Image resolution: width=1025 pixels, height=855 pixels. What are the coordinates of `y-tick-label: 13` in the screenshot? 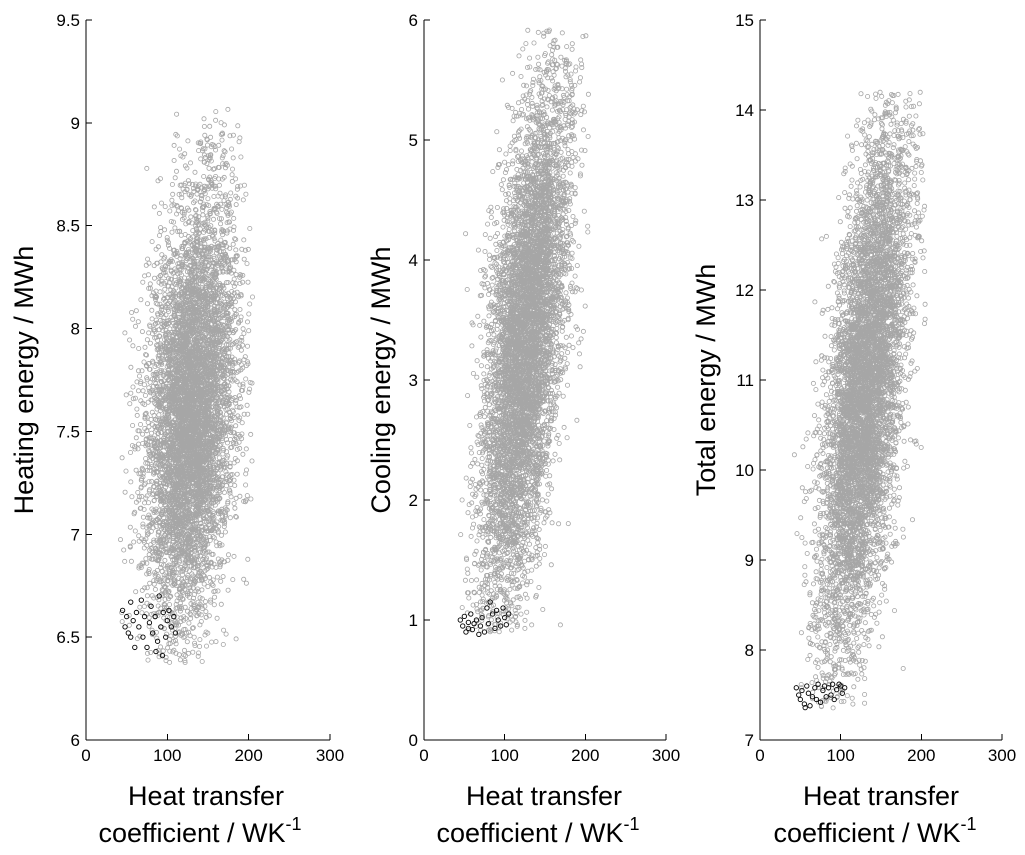 It's located at (744, 200).